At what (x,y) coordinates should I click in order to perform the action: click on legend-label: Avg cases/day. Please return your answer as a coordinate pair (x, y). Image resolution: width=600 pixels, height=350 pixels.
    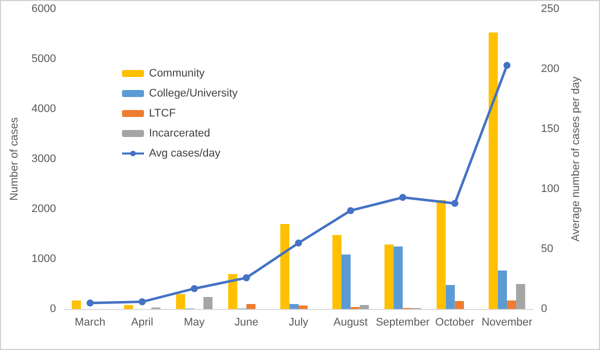
    Looking at the image, I should click on (185, 154).